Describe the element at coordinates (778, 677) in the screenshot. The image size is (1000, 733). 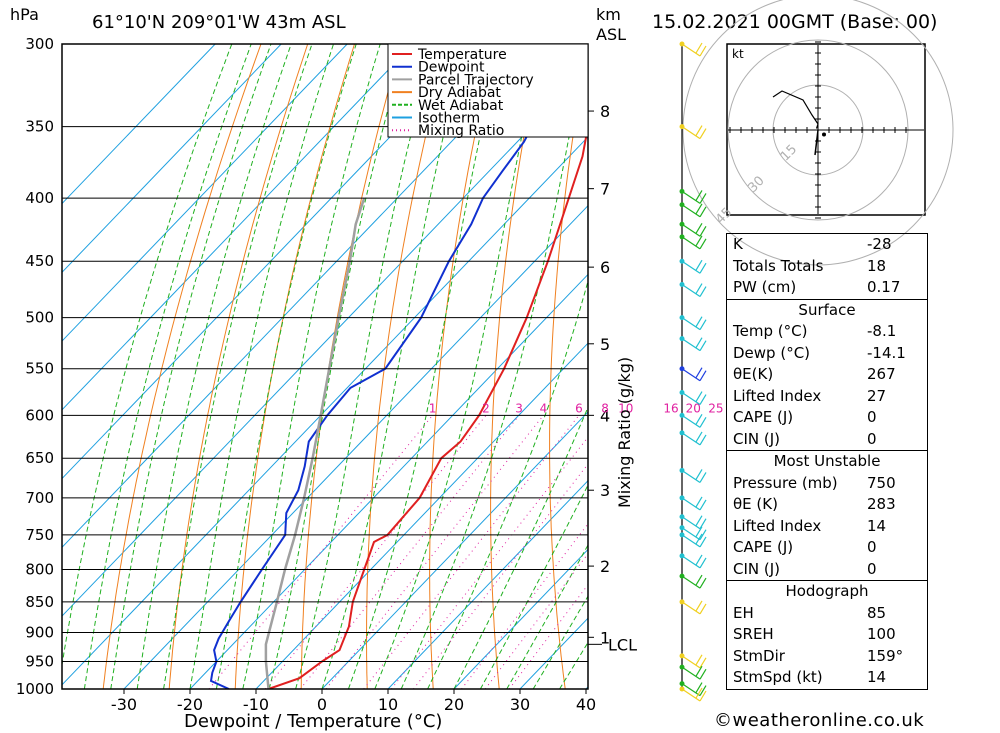
I see `hodo-index-label: StmSpd (kt)` at that location.